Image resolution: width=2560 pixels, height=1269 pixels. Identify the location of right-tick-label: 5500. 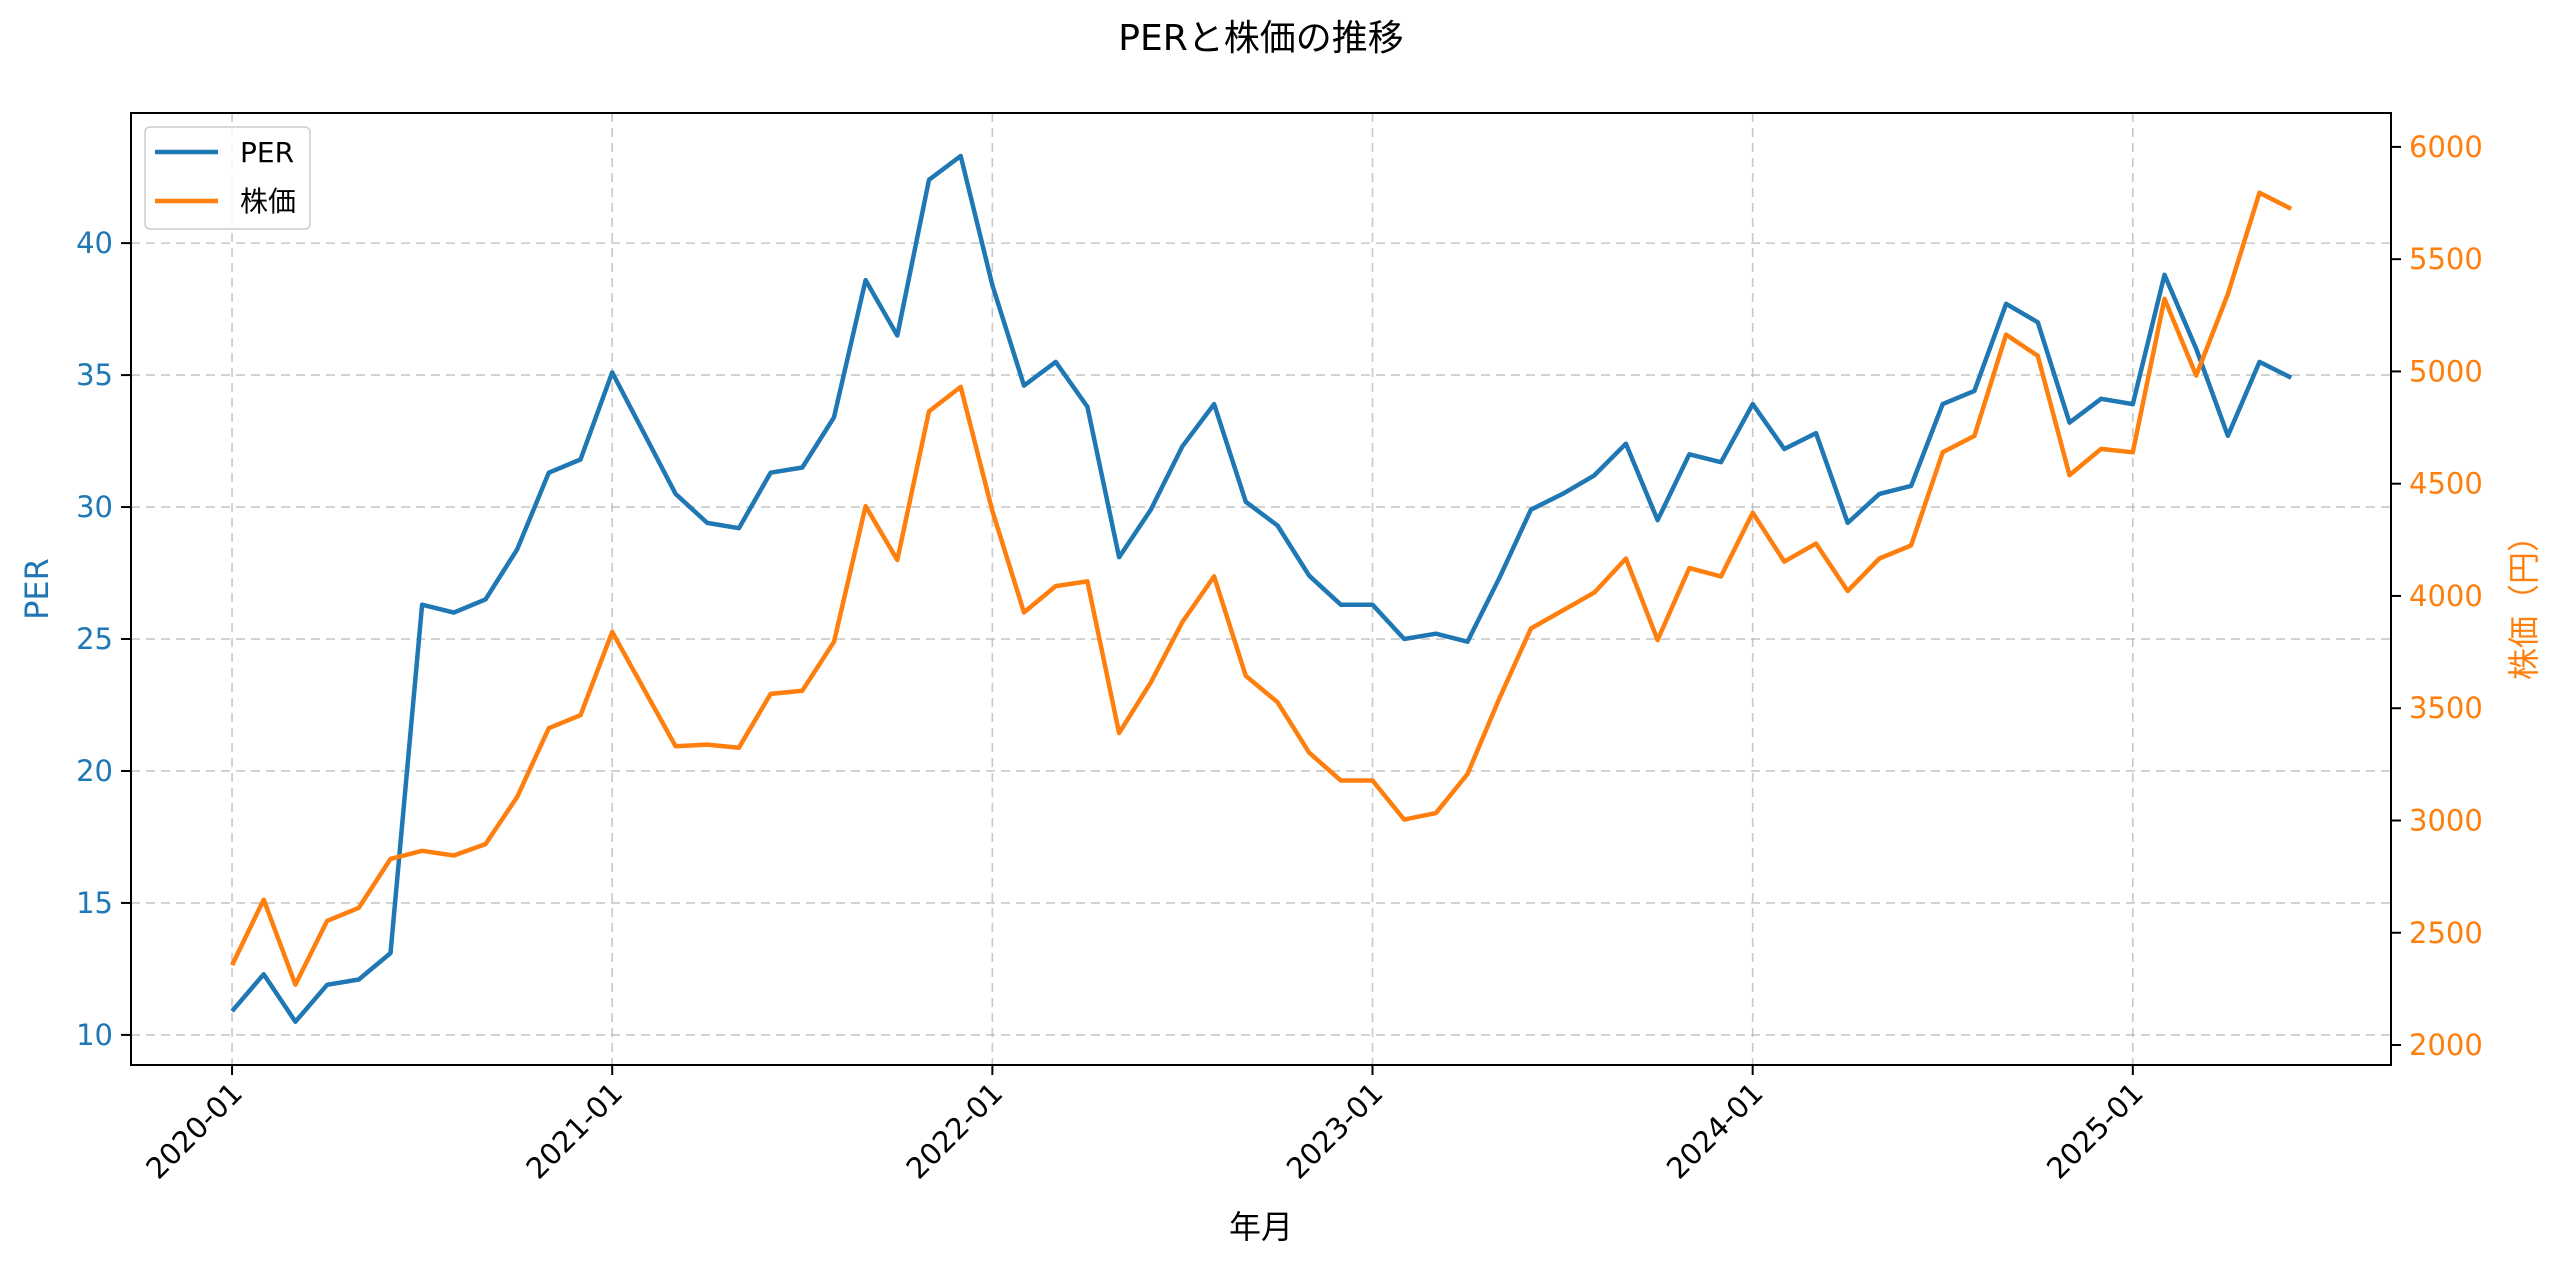
(2446, 259).